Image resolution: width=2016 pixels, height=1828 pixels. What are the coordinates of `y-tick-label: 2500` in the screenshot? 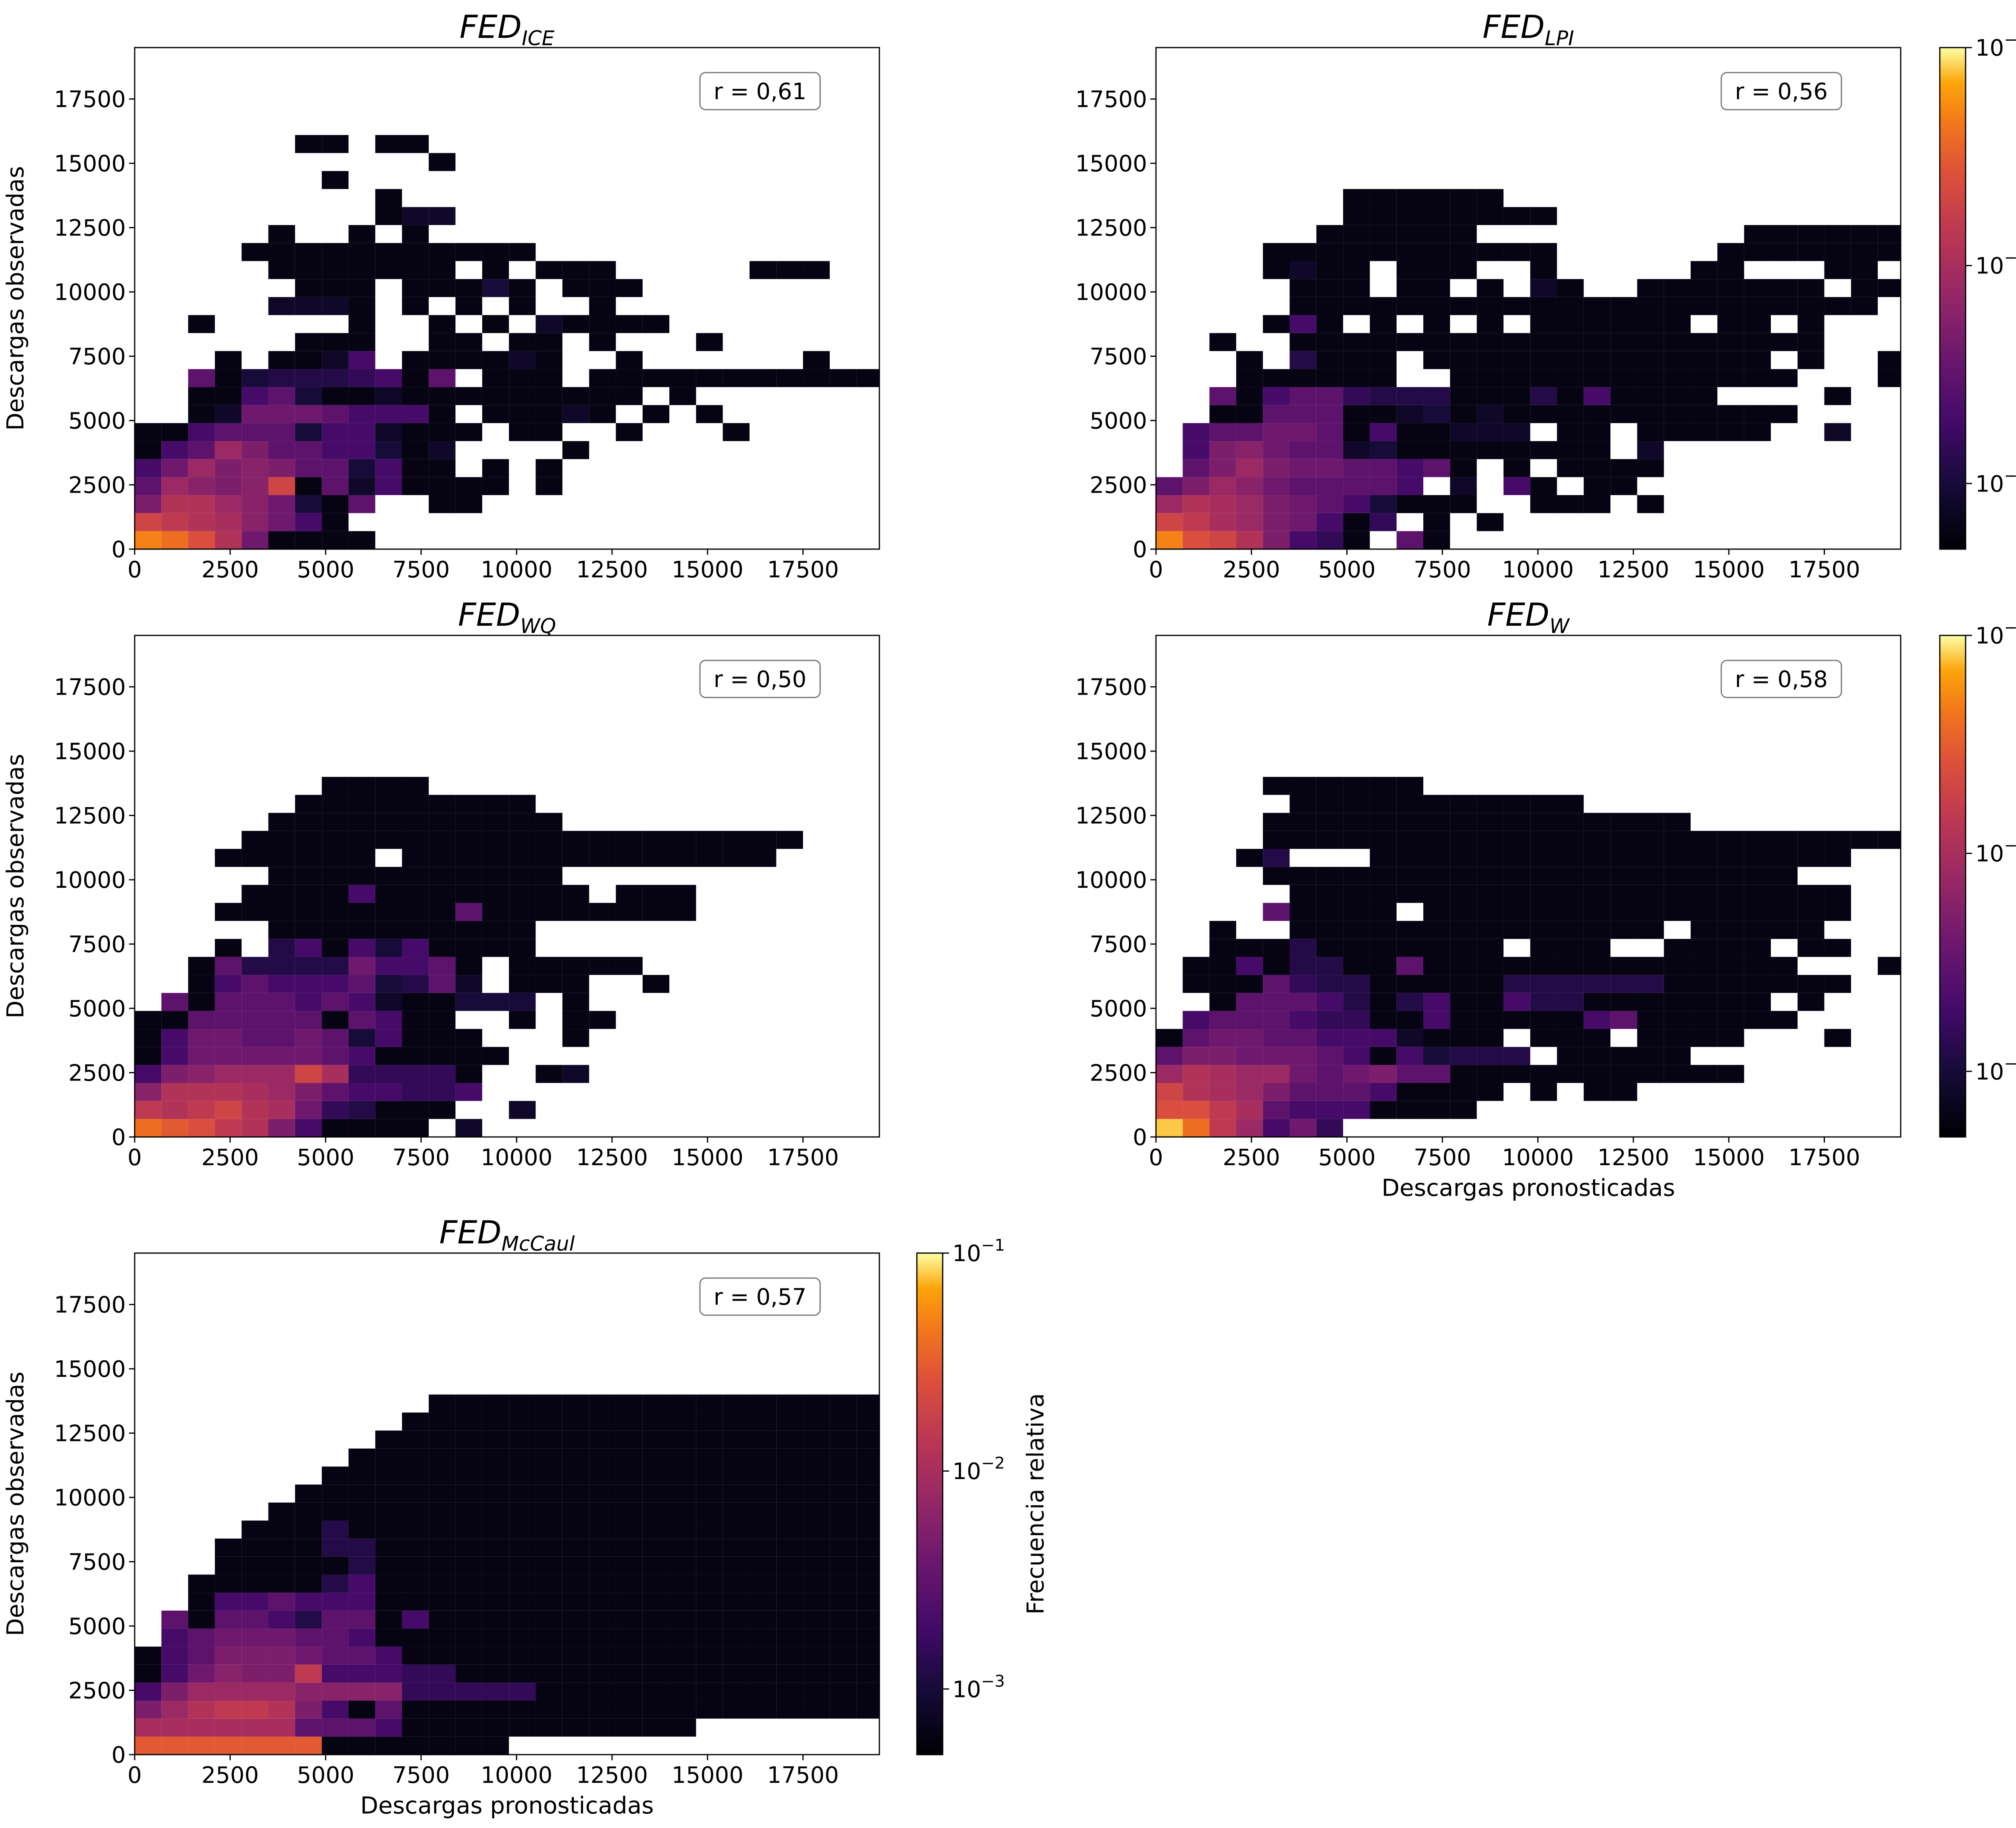 It's located at (97, 1073).